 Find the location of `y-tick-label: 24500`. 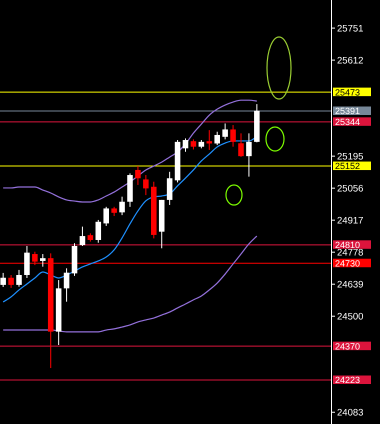

y-tick-label: 24500 is located at coordinates (350, 317).